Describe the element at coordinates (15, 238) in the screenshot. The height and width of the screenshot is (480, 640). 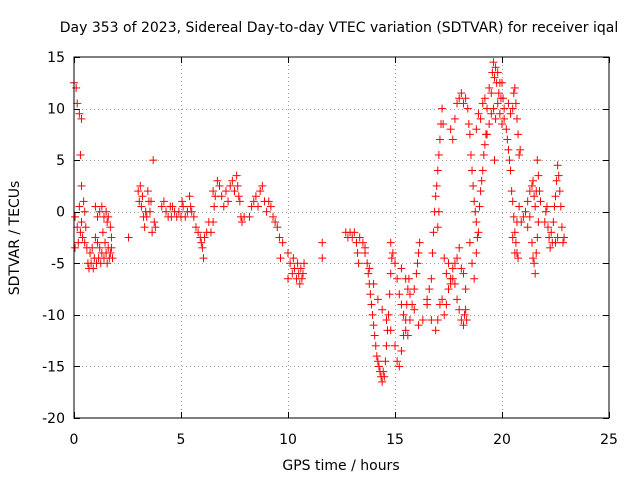
I see `y-axis-label: SDTVAR / TECUs` at that location.